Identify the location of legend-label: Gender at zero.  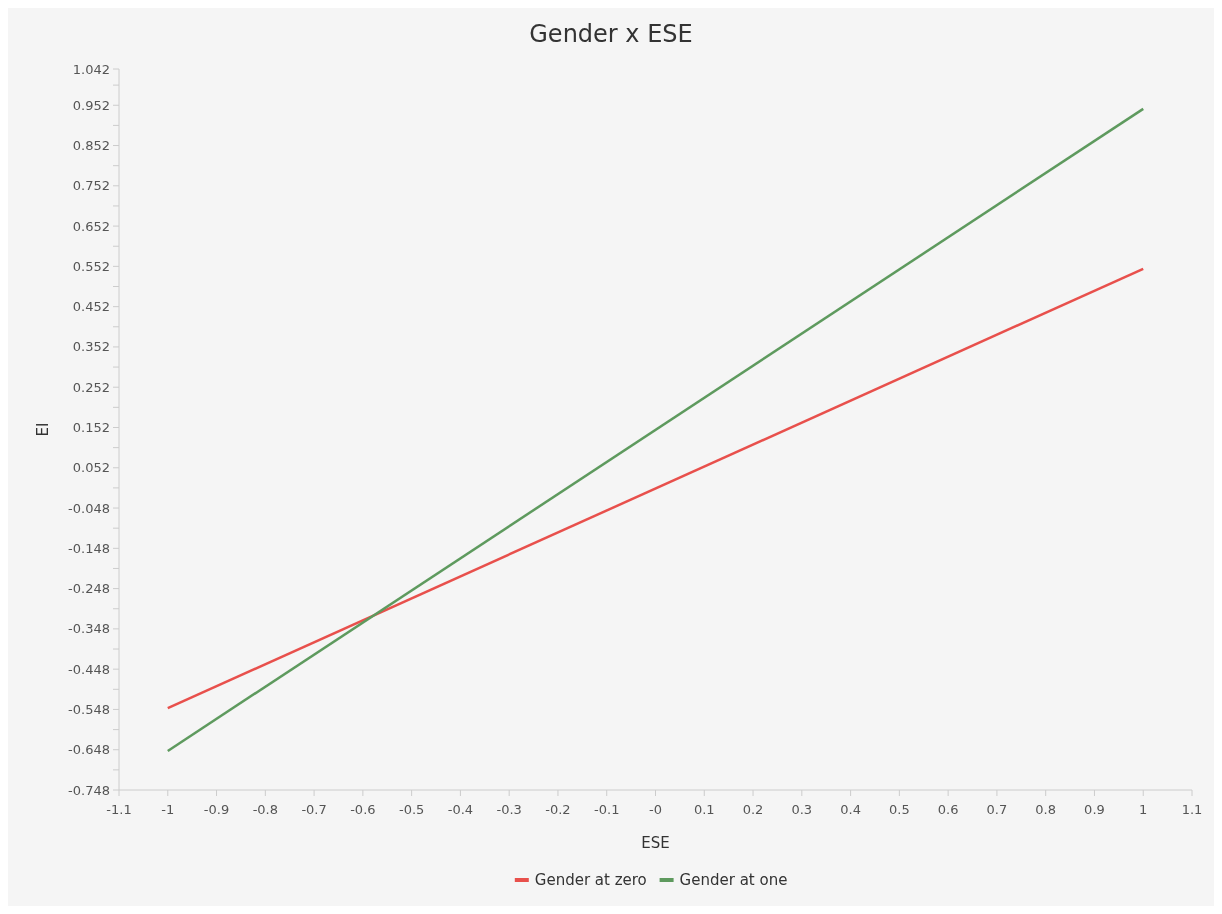
(590, 880).